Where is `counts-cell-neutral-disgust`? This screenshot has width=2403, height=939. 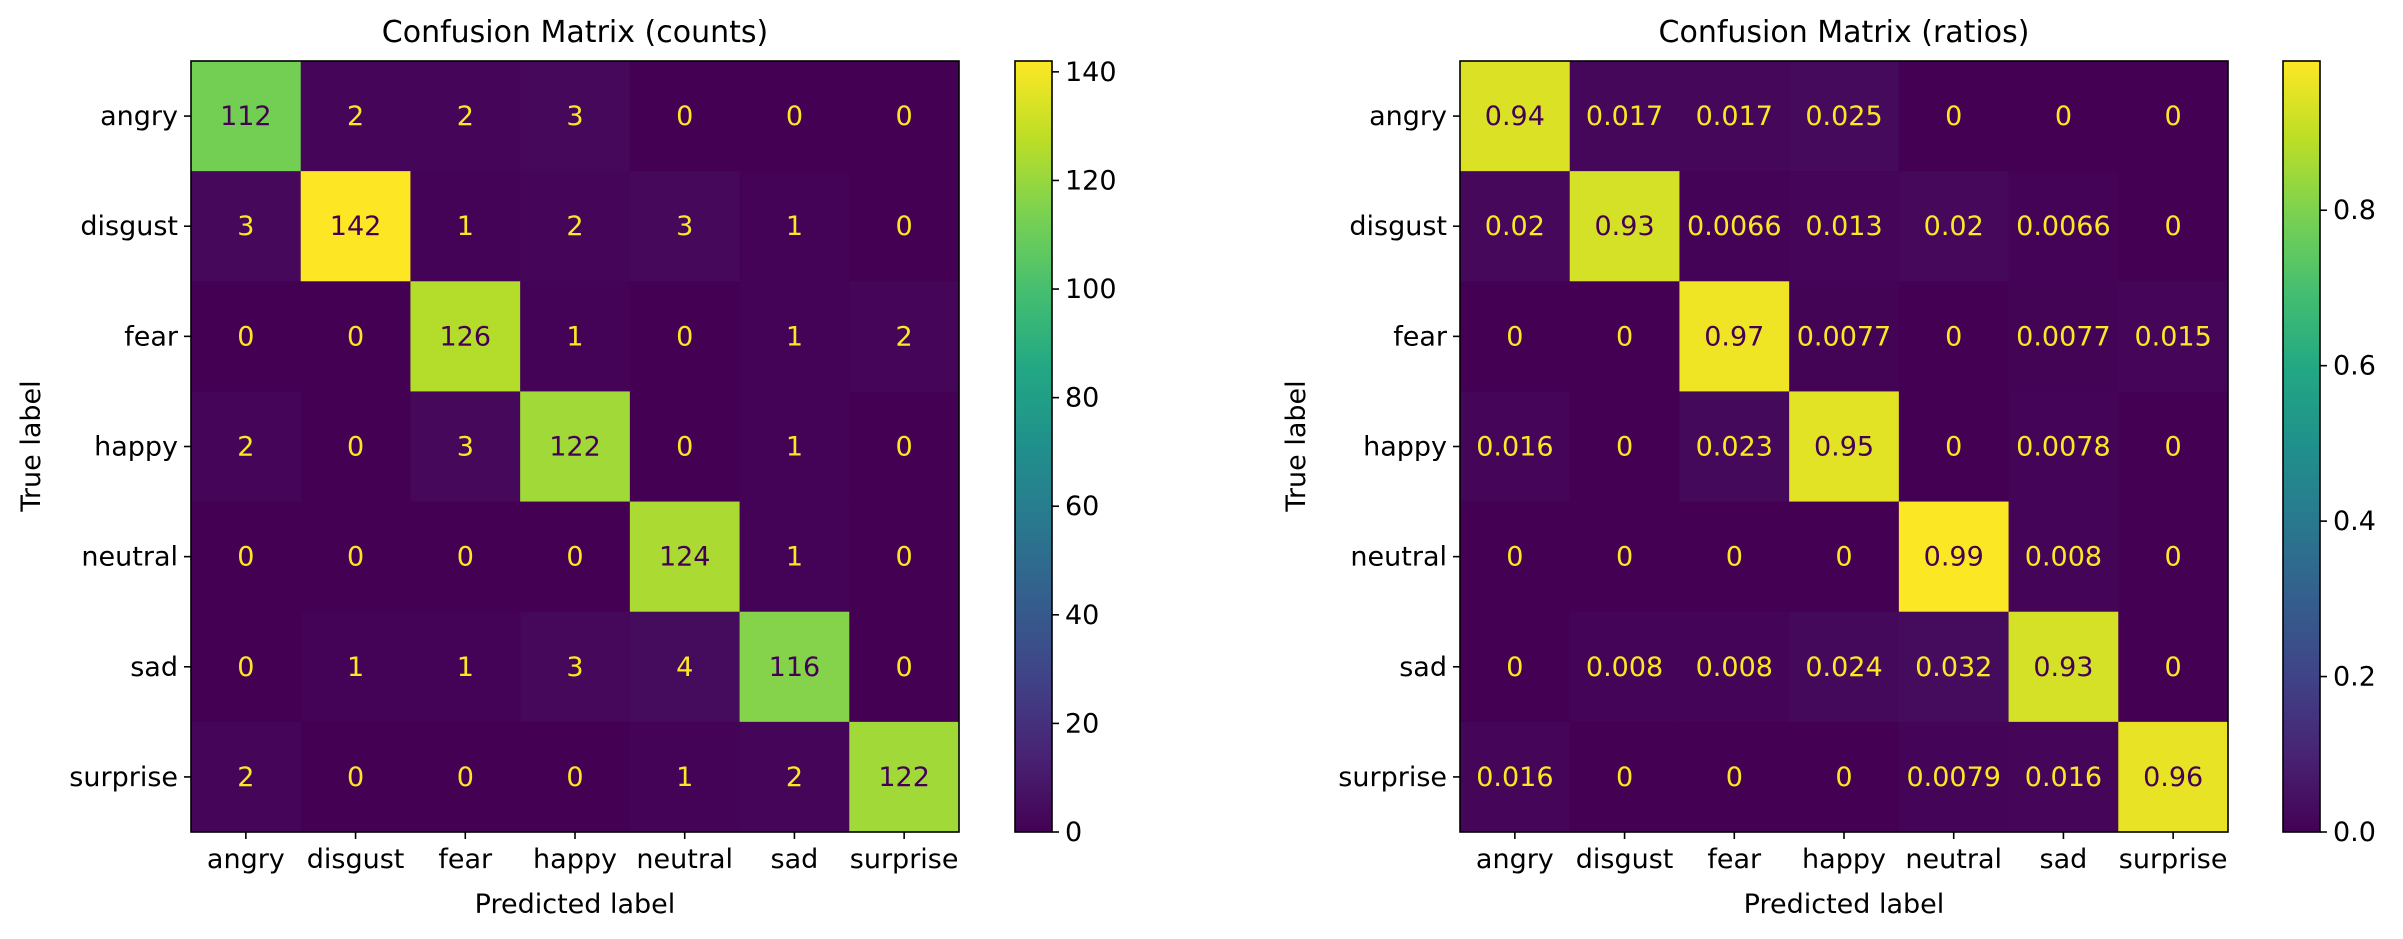
counts-cell-neutral-disgust is located at coordinates (355, 557).